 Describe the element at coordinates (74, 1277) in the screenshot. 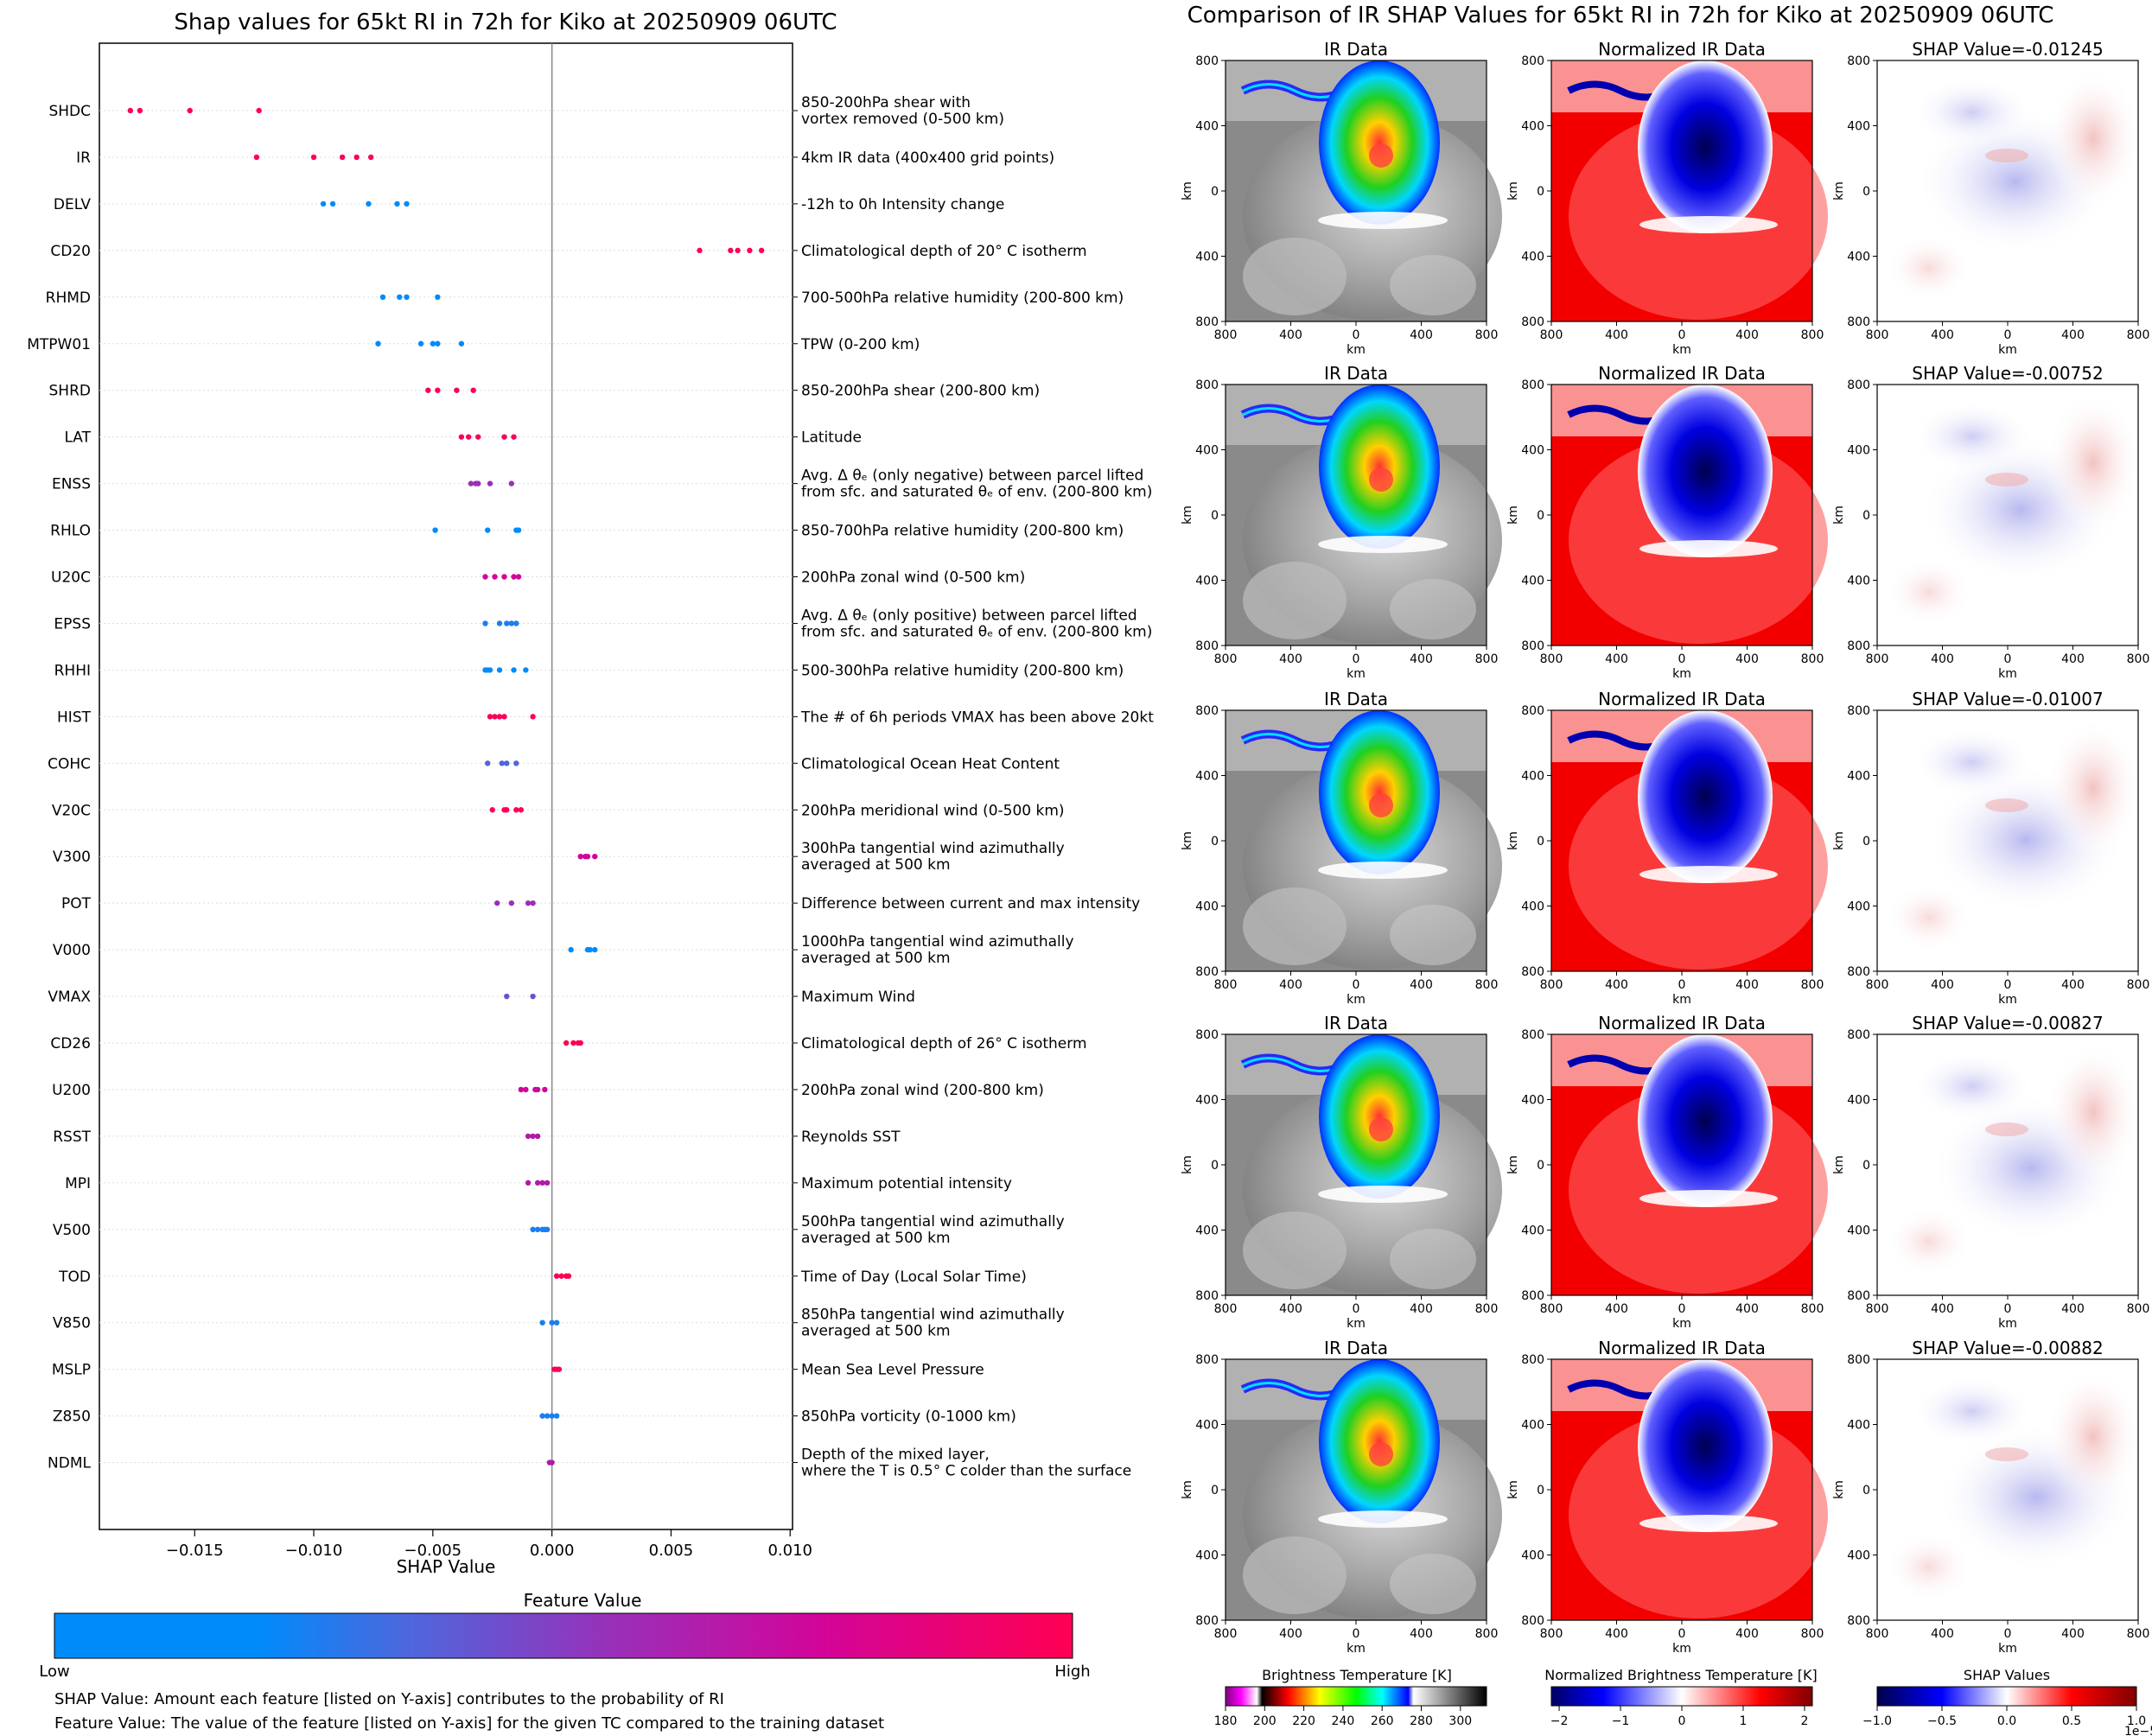

I see `feature-name-label: TOD` at that location.